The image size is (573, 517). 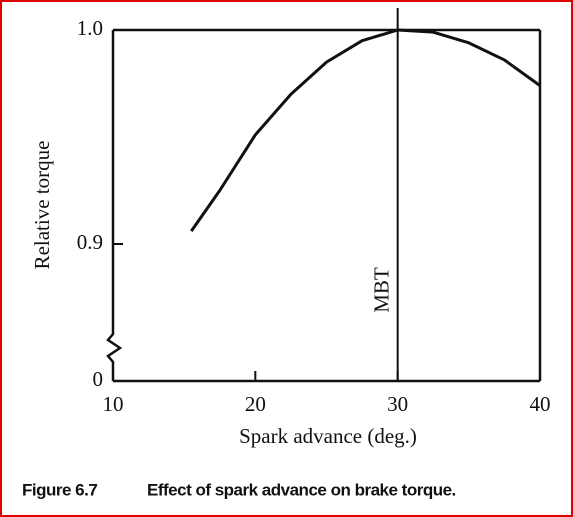 I want to click on x-tick-label: 20, so click(x=255, y=404).